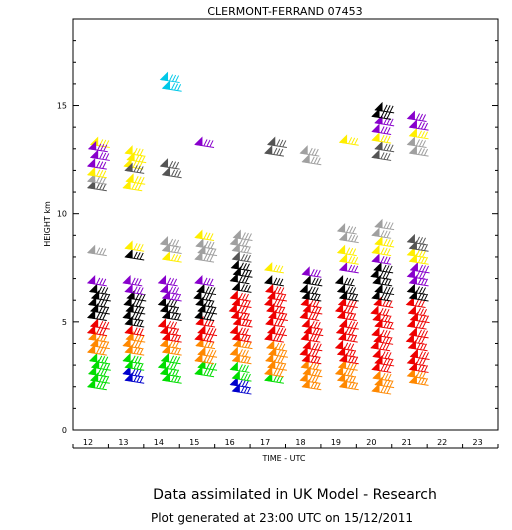 The width and height of the screenshot is (512, 530). What do you see at coordinates (295, 495) in the screenshot?
I see `footer-title: Data assimilated in UK Model - Research` at bounding box center [295, 495].